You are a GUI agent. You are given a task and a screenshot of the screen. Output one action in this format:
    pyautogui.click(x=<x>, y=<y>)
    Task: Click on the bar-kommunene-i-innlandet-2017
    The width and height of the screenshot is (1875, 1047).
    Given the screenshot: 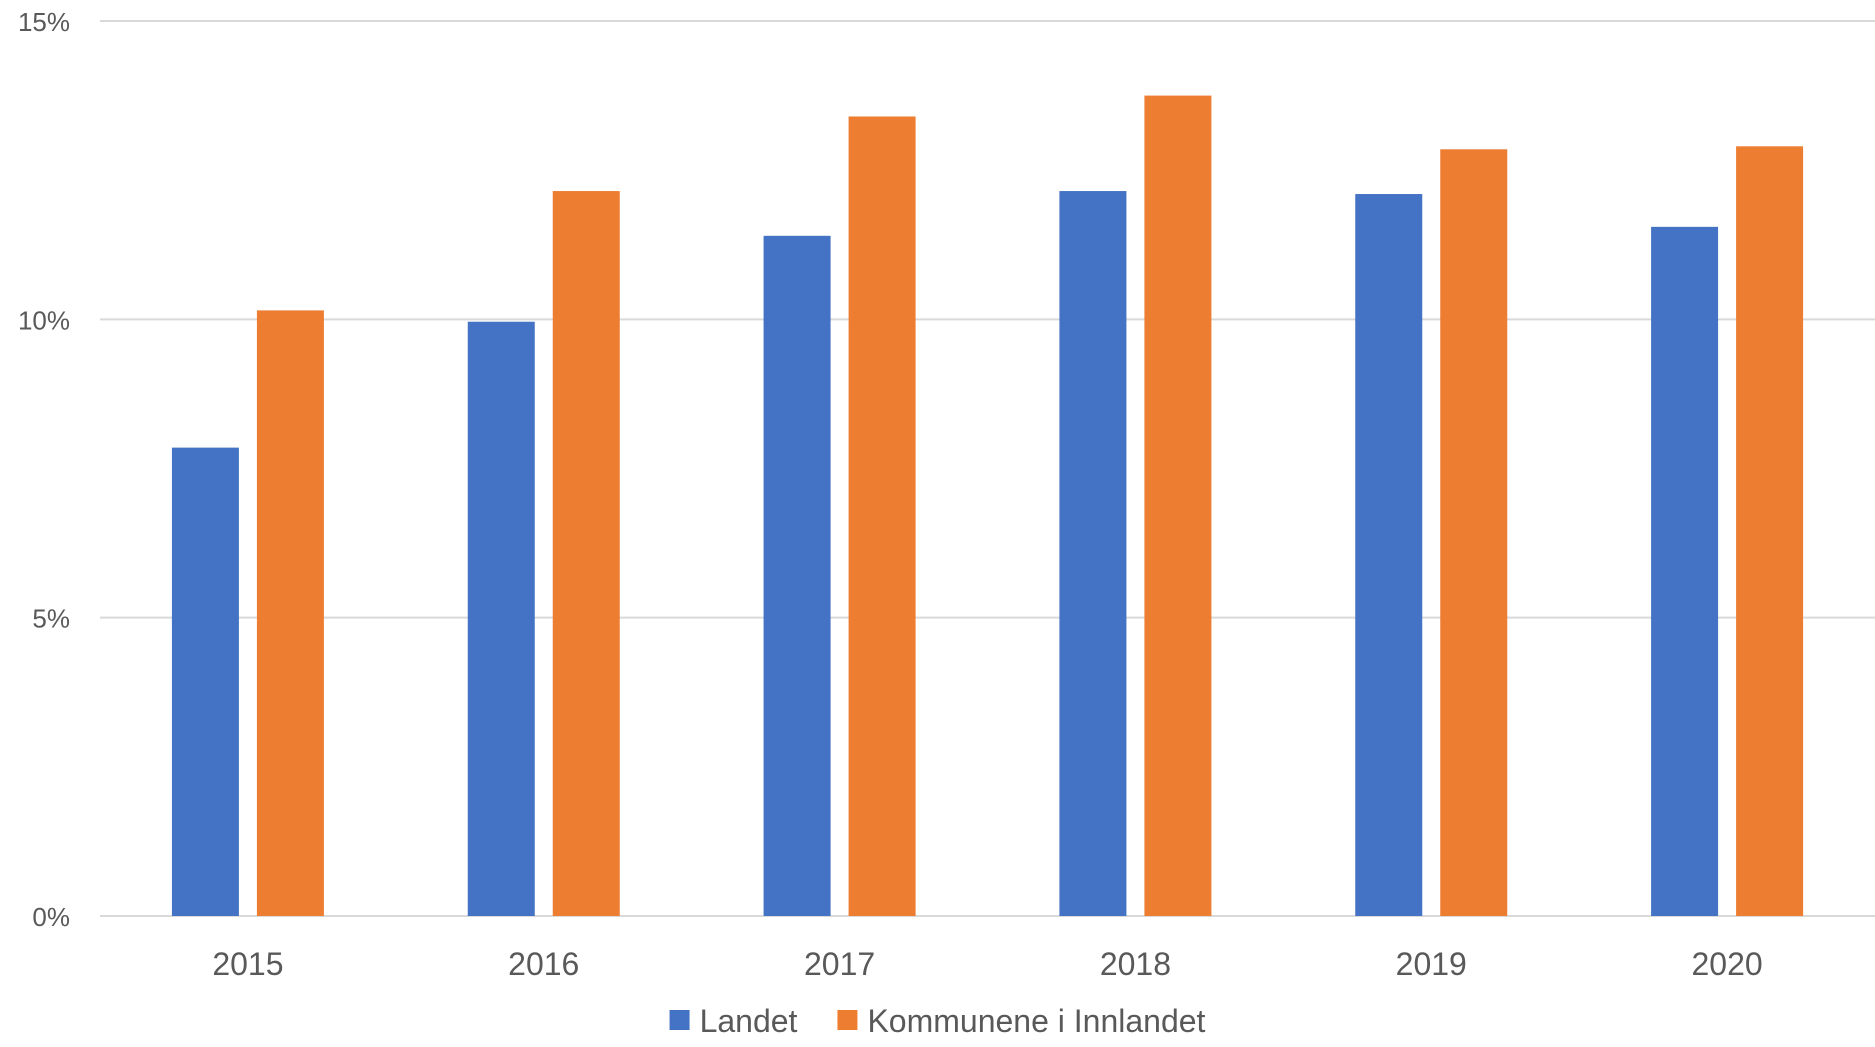 What is the action you would take?
    pyautogui.click(x=882, y=516)
    